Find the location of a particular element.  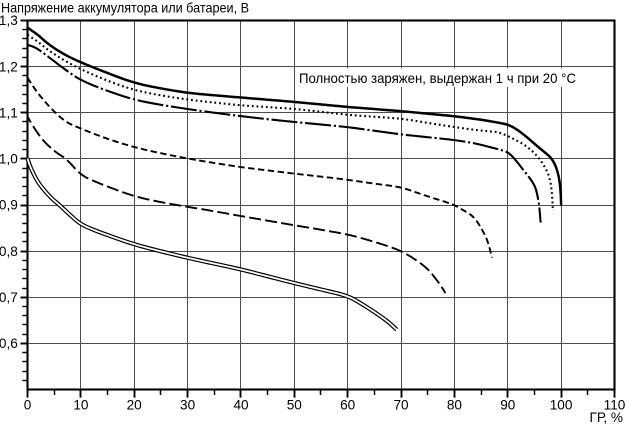

svg-text:Напряжение аккумулятора или ба: Напряжение аккумулятора или батареи, В is located at coordinates (125, 7).